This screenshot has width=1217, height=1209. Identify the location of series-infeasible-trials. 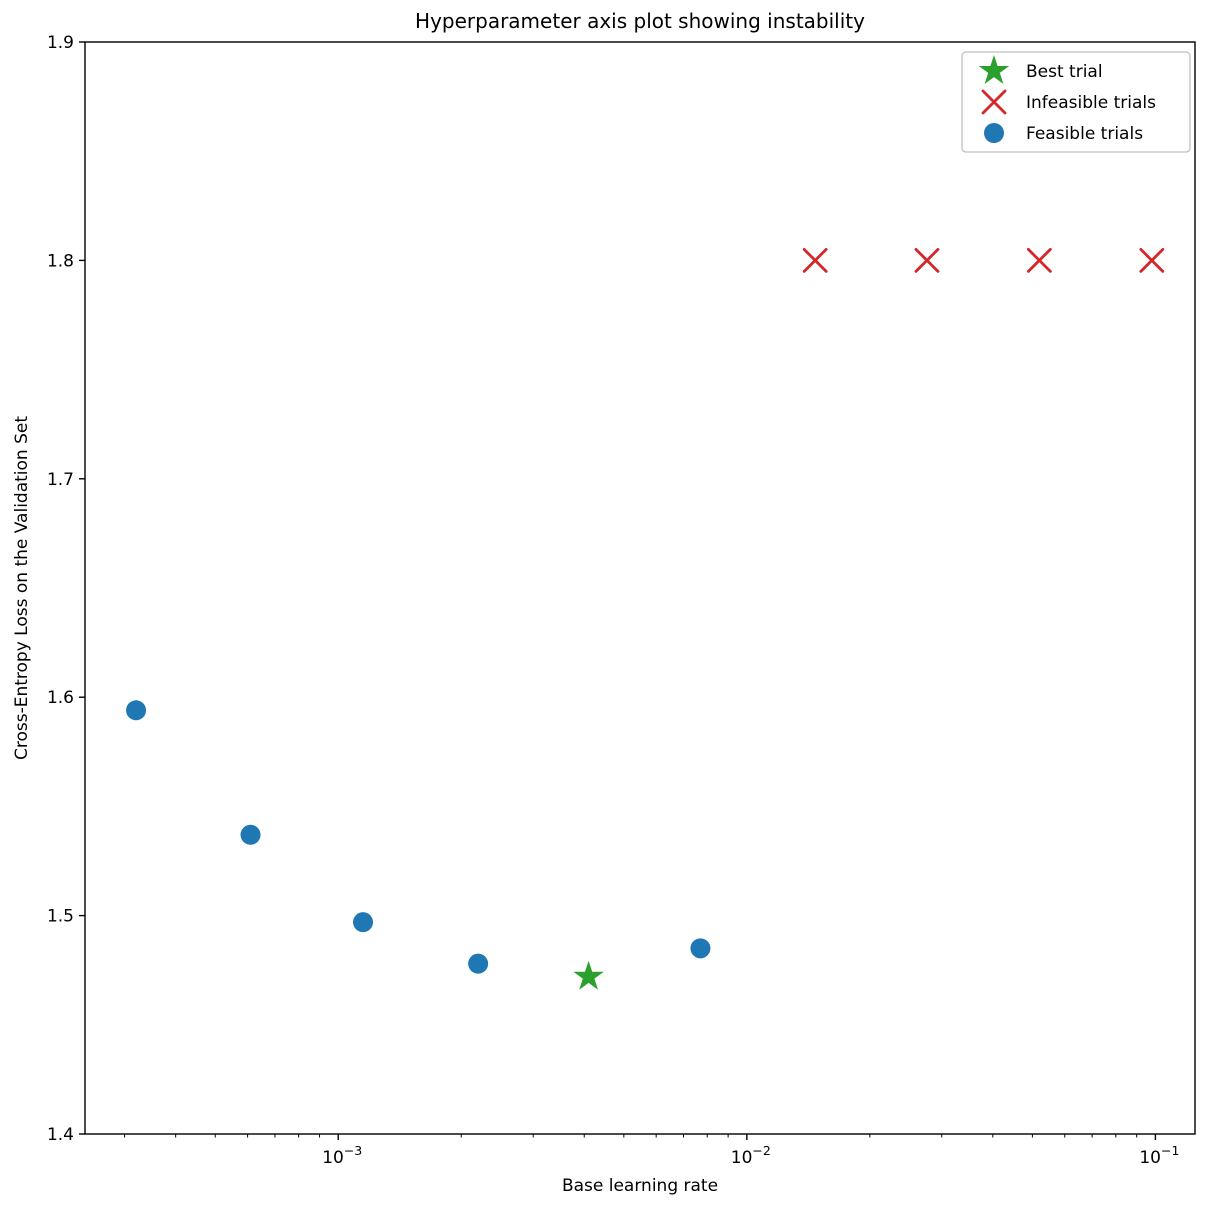
(983, 260).